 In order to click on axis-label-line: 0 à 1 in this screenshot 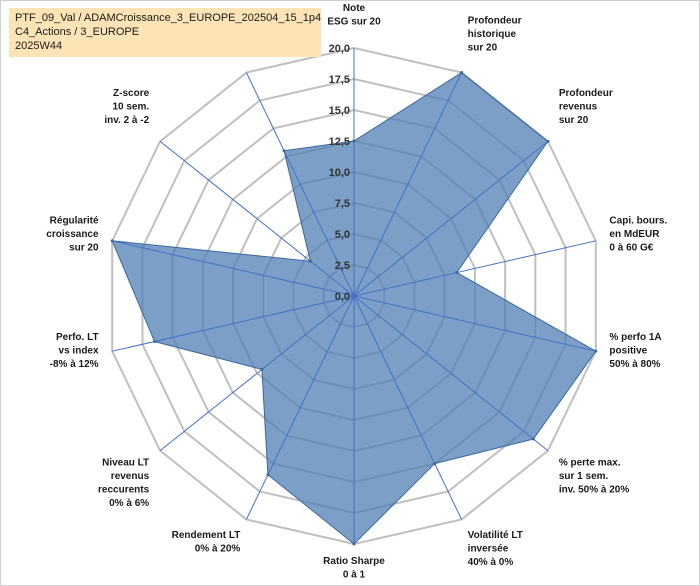, I will do `click(354, 575)`.